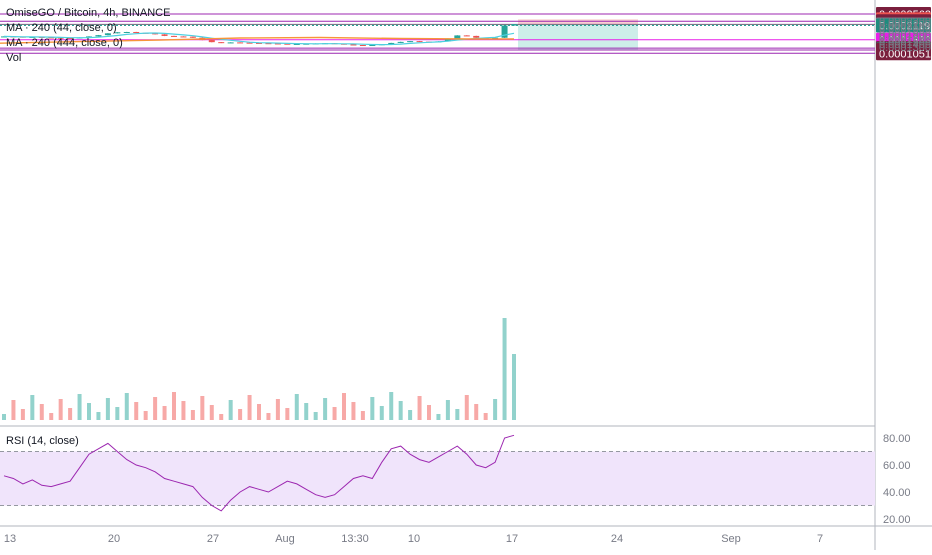  Describe the element at coordinates (414, 539) in the screenshot. I see `time-tick: 10` at that location.